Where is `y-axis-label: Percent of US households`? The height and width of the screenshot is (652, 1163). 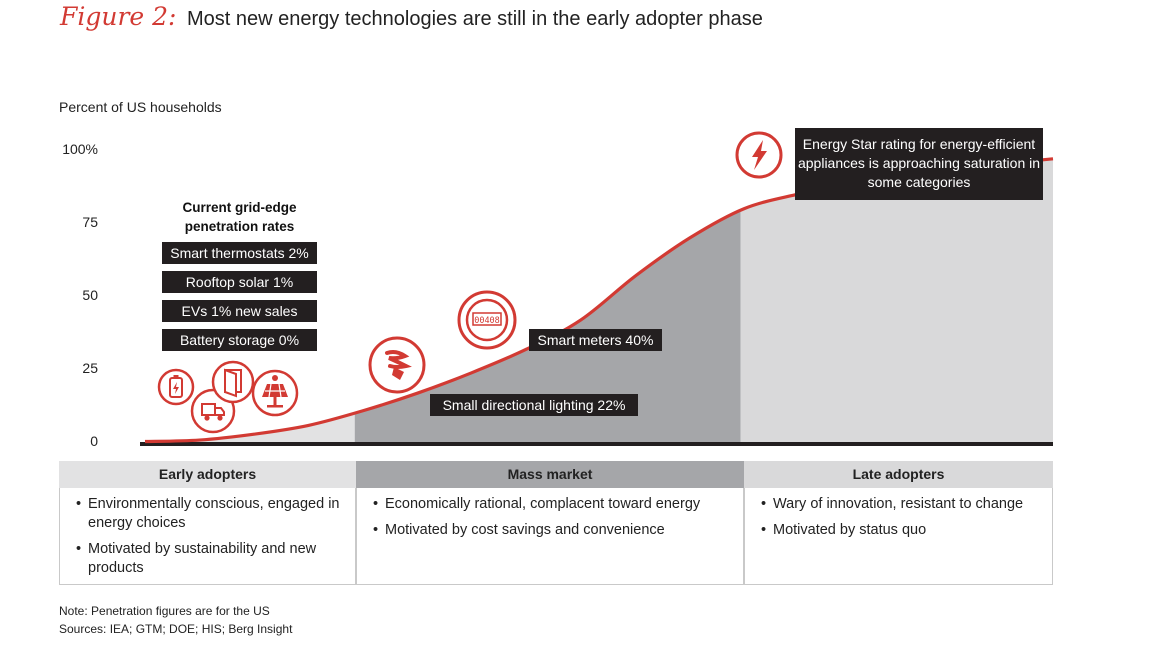
y-axis-label: Percent of US households is located at coordinates (140, 107).